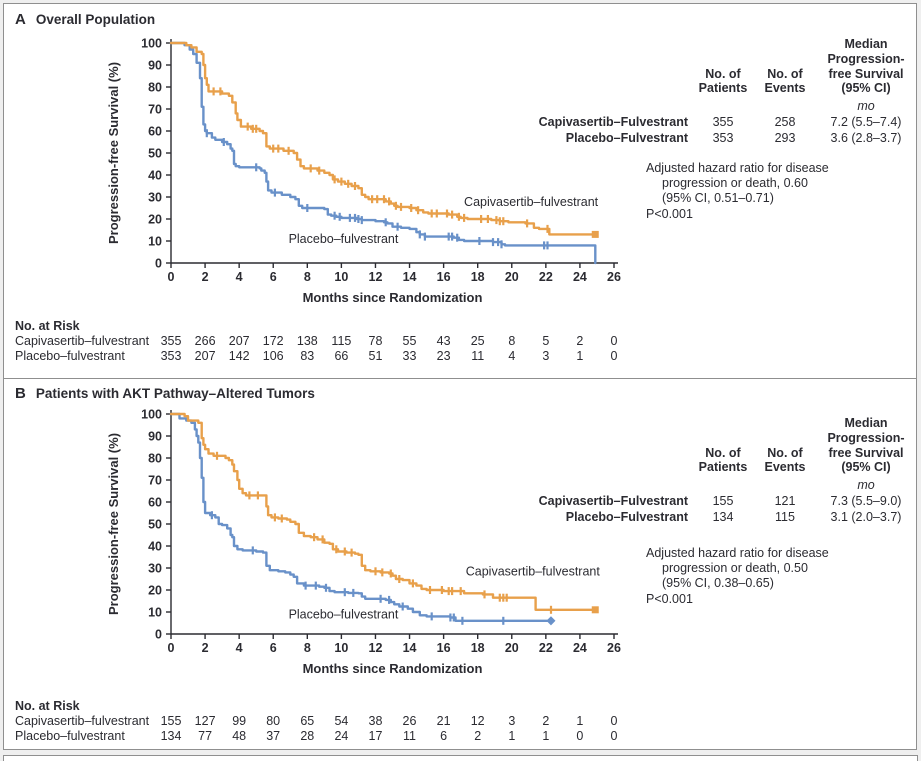  What do you see at coordinates (394, 277) in the screenshot?
I see `x-tick-labels: 0 2 4 6 8 10 12 14 16 18 20 22 24 26` at bounding box center [394, 277].